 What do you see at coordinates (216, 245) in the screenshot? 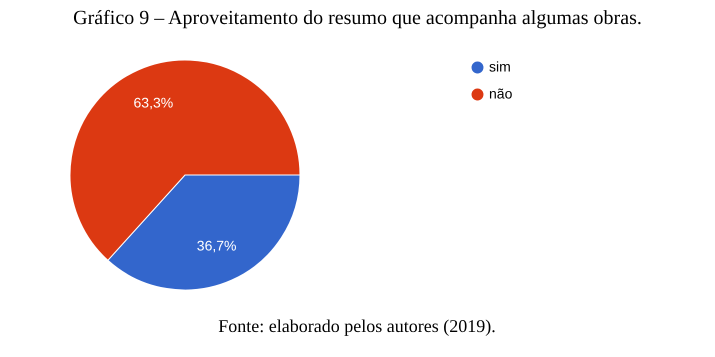
I see `data-label: 36,7%` at bounding box center [216, 245].